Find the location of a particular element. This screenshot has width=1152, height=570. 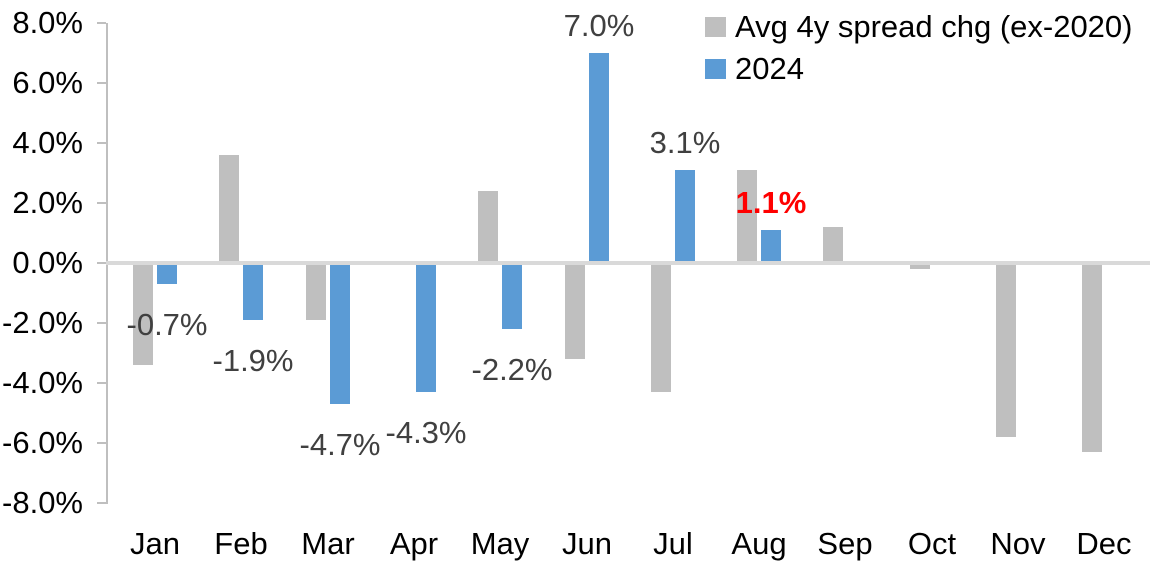

bar-avg-aug is located at coordinates (747, 216).